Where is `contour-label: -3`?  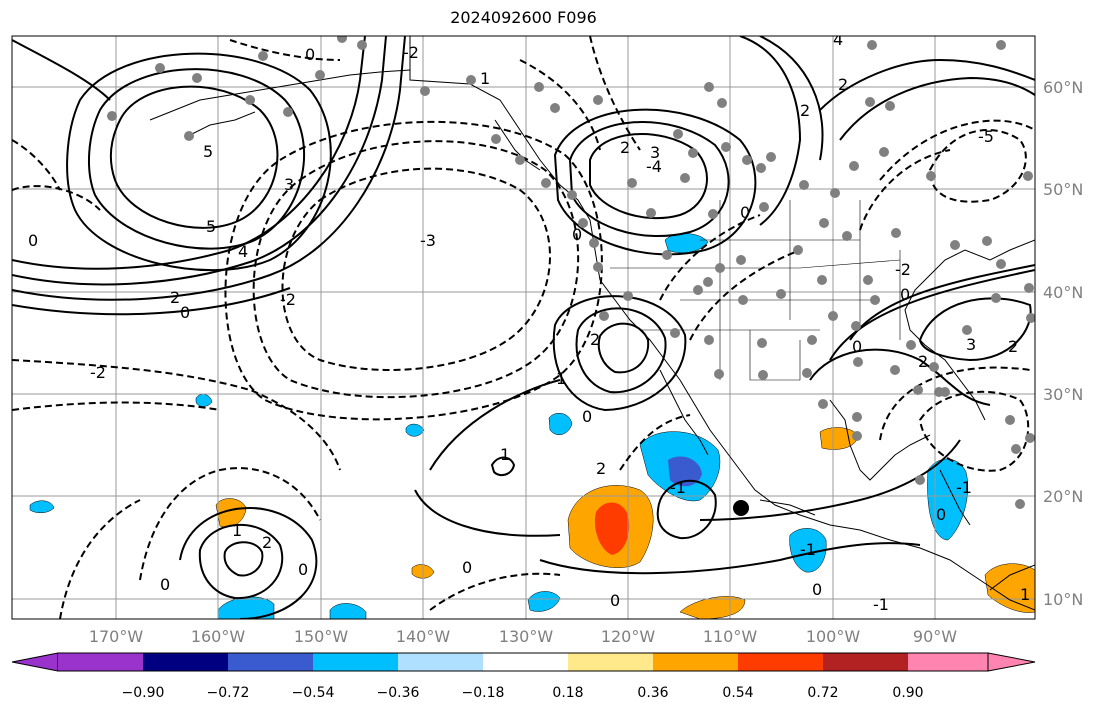 contour-label: -3 is located at coordinates (428, 240).